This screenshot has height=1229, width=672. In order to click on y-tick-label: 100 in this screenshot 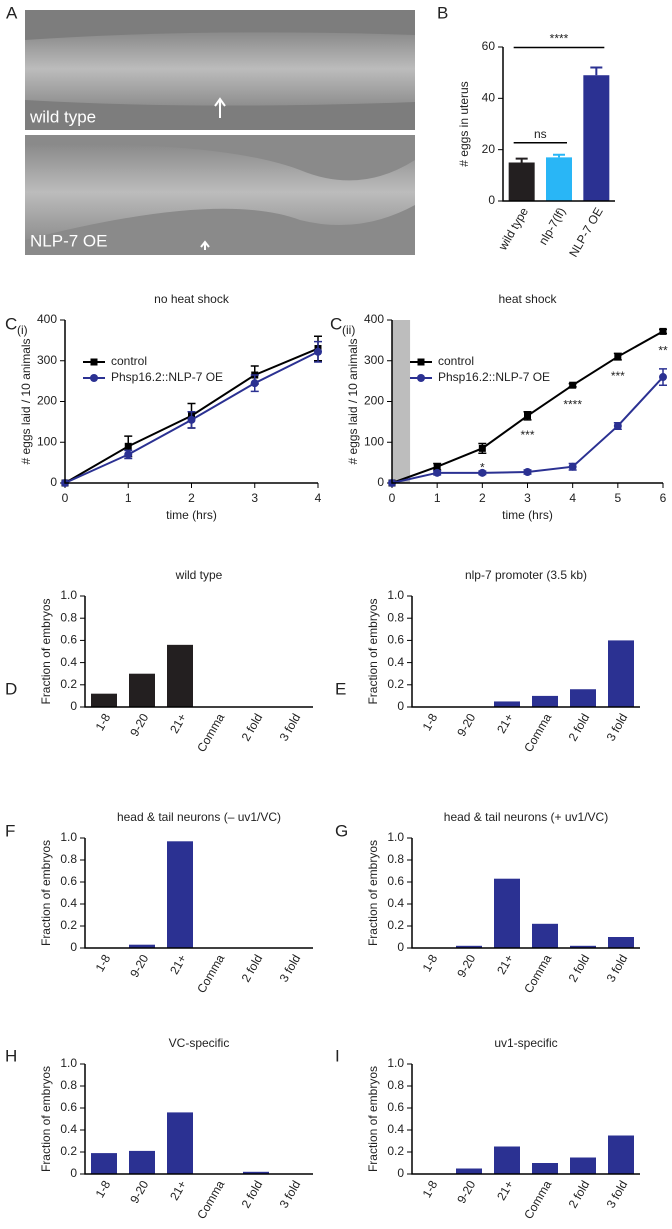, I will do `click(374, 441)`.